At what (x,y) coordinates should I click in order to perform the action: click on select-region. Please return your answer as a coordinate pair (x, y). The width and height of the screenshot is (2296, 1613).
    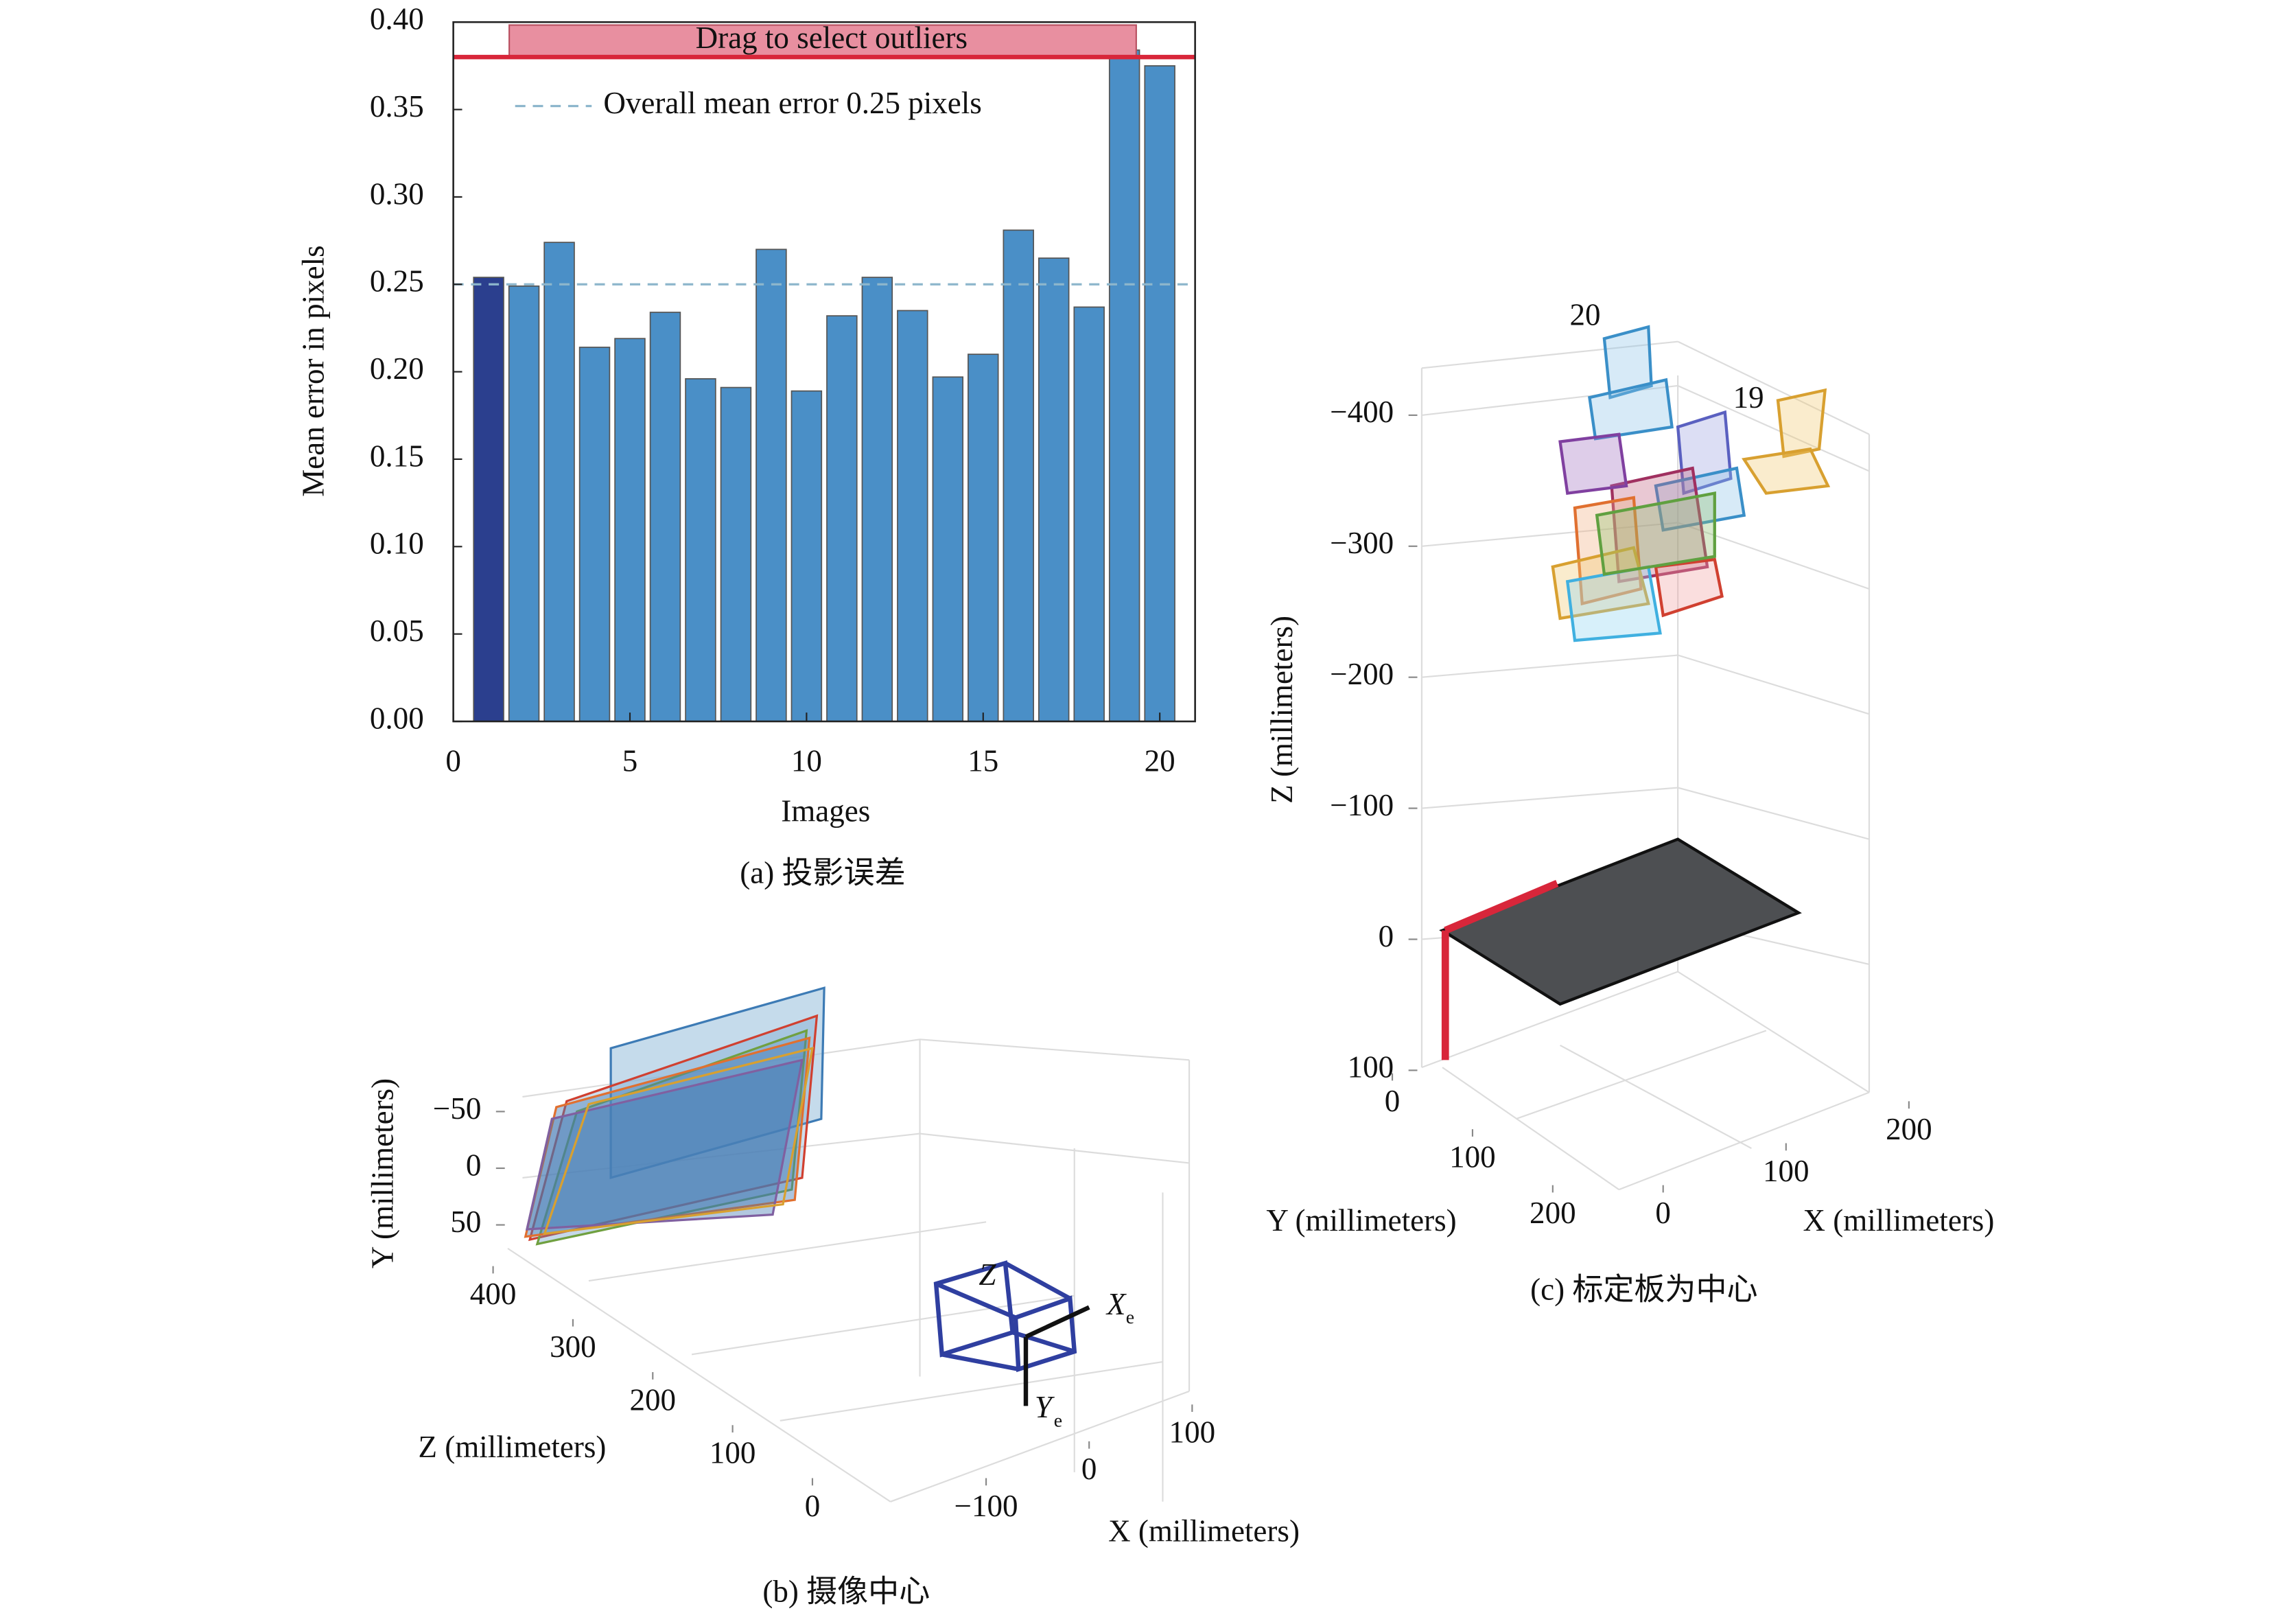
    Looking at the image, I should click on (822, 40).